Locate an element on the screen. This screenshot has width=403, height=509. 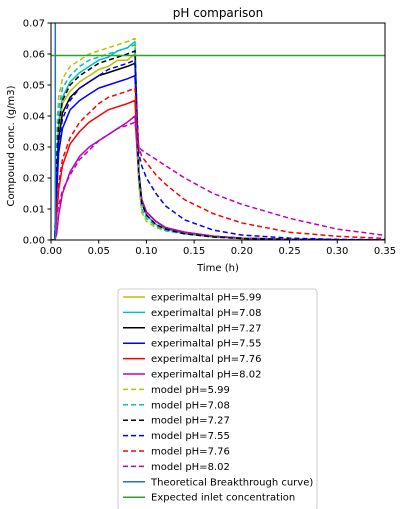
x-tick-label: 0.25 is located at coordinates (289, 251).